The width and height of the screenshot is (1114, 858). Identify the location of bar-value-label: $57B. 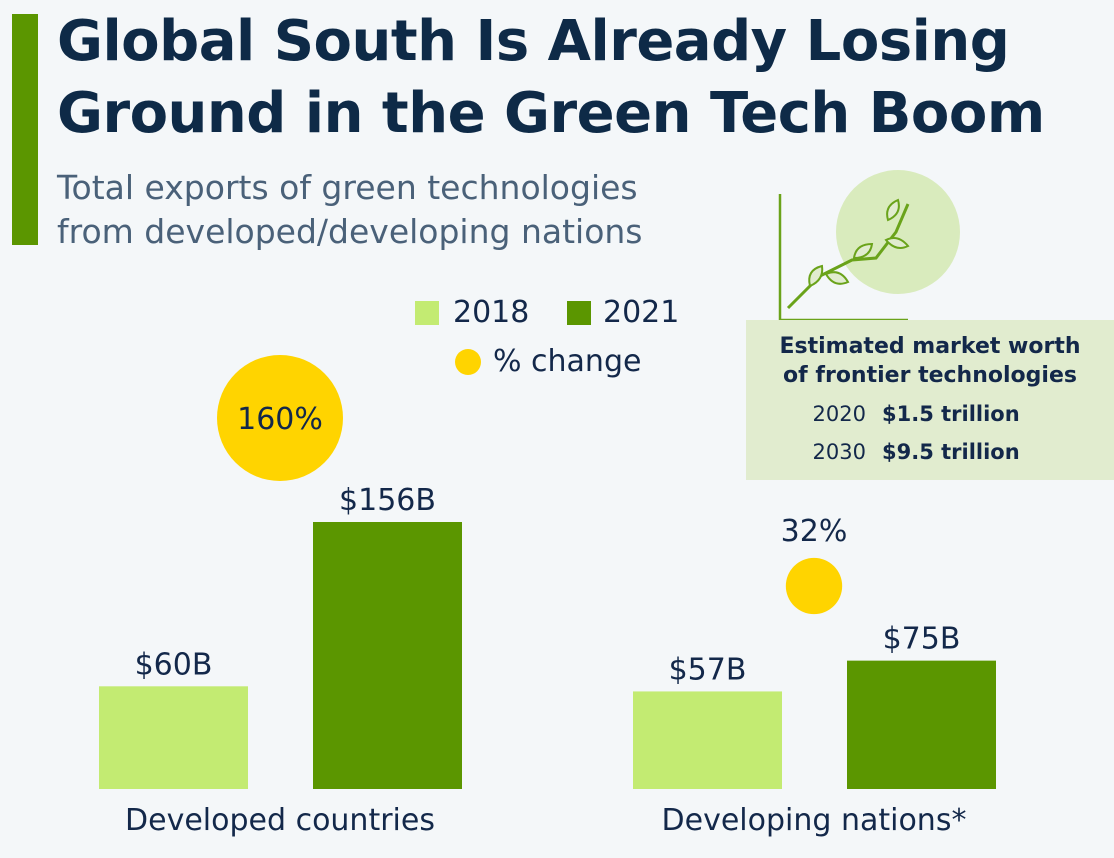
(708, 669).